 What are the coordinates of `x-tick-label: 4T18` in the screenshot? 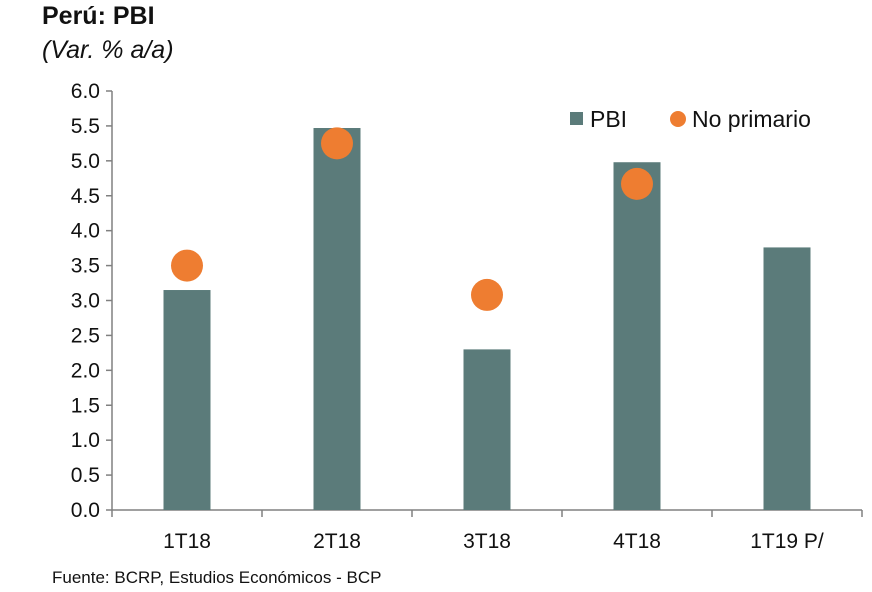 It's located at (637, 541).